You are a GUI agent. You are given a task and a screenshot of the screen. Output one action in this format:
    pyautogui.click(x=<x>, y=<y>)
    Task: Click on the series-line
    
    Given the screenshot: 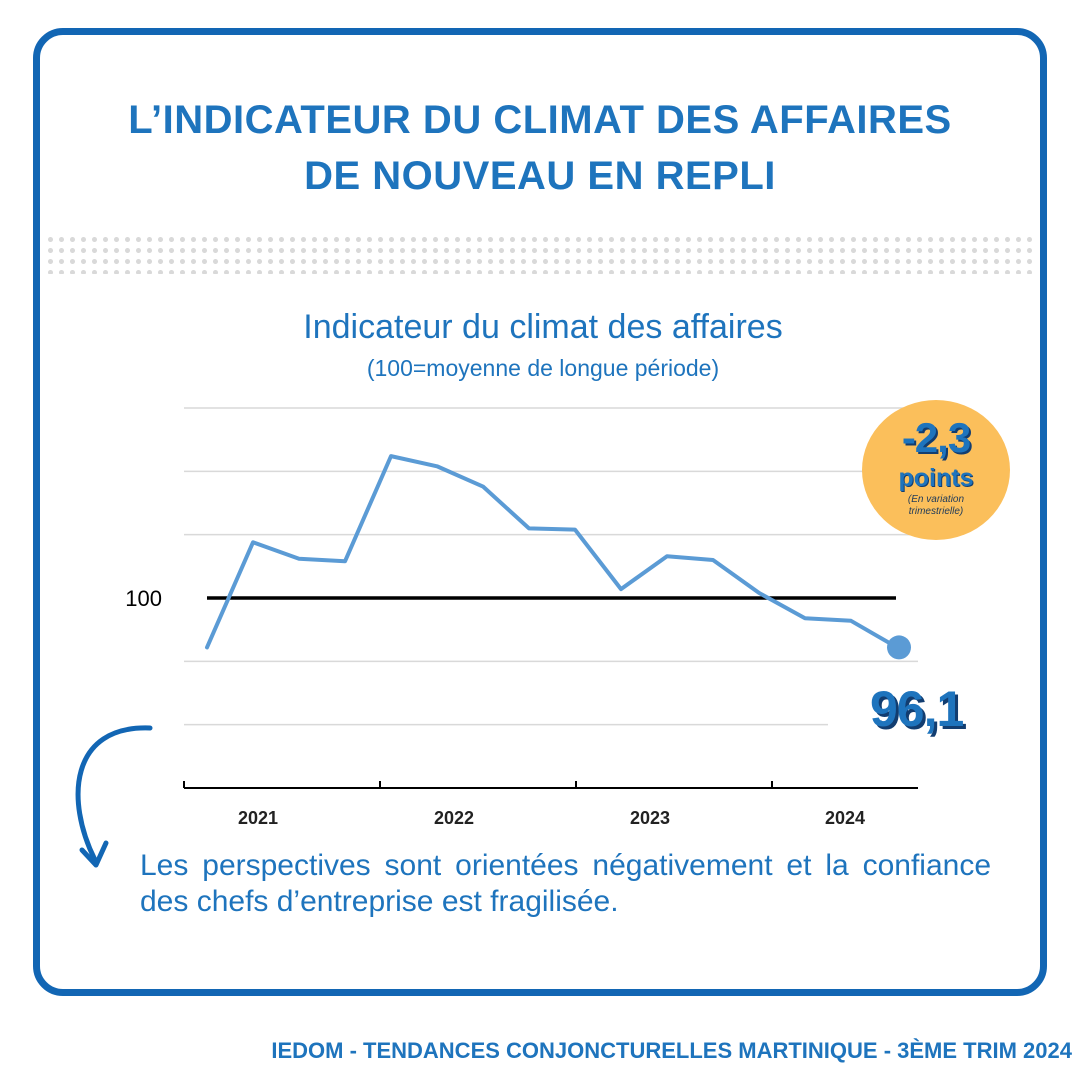 What is the action you would take?
    pyautogui.click(x=552, y=552)
    